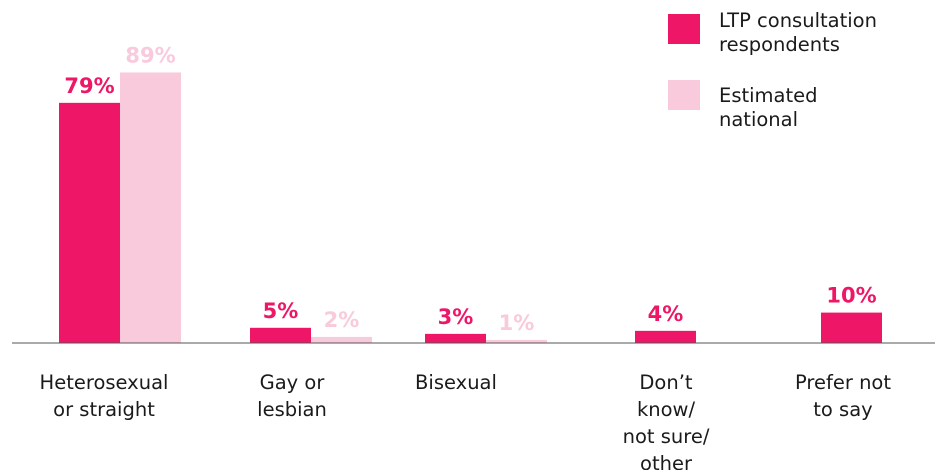  What do you see at coordinates (341, 339) in the screenshot?
I see `bar-s1-c1` at bounding box center [341, 339].